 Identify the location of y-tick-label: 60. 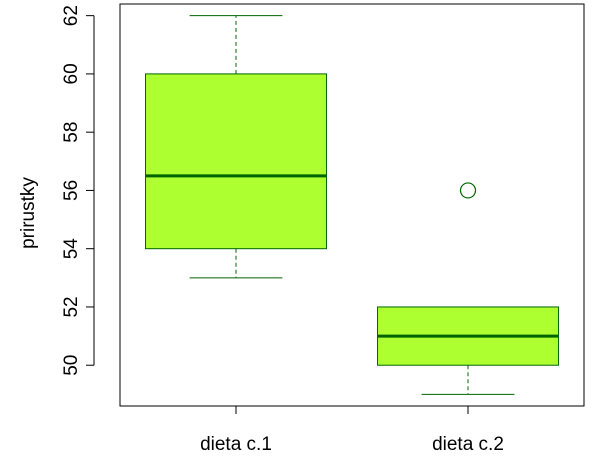
(71, 73).